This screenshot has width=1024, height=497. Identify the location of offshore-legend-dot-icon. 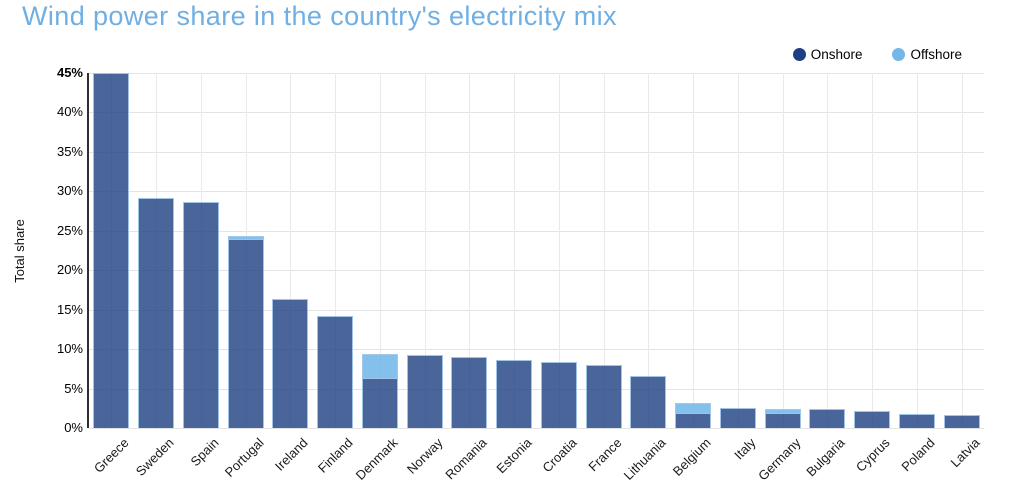
(899, 54).